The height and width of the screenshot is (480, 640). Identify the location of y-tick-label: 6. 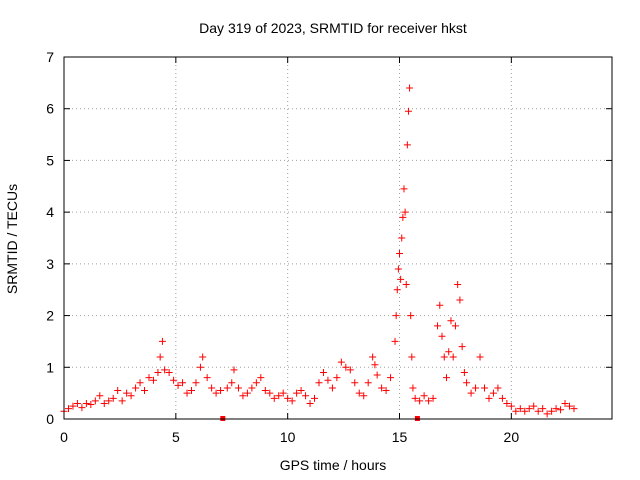
(50, 109).